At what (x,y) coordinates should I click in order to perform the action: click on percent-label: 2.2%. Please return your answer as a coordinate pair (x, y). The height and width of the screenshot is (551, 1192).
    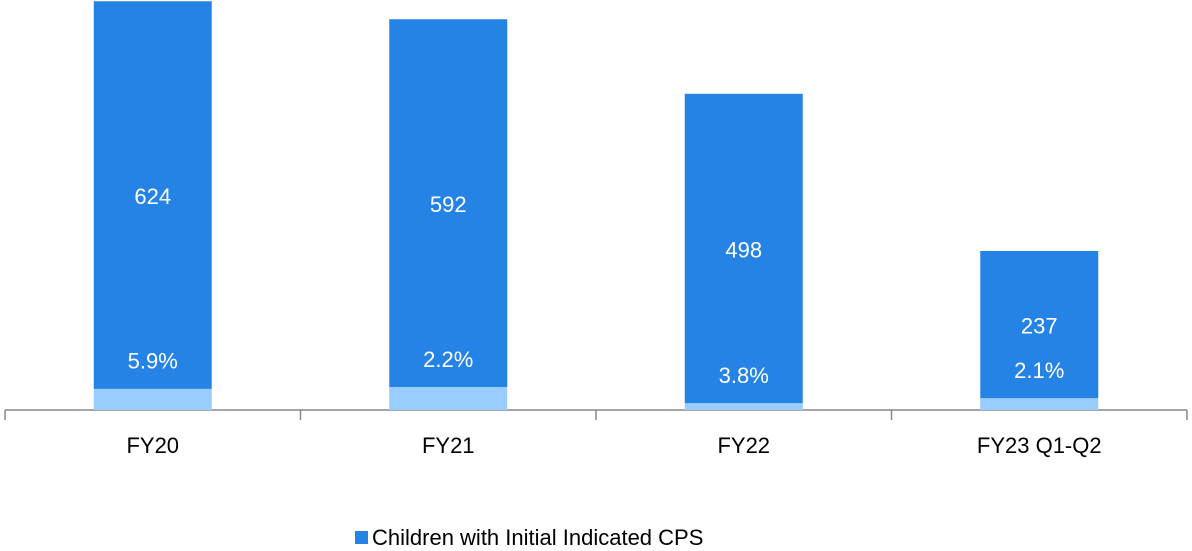
    Looking at the image, I should click on (448, 359).